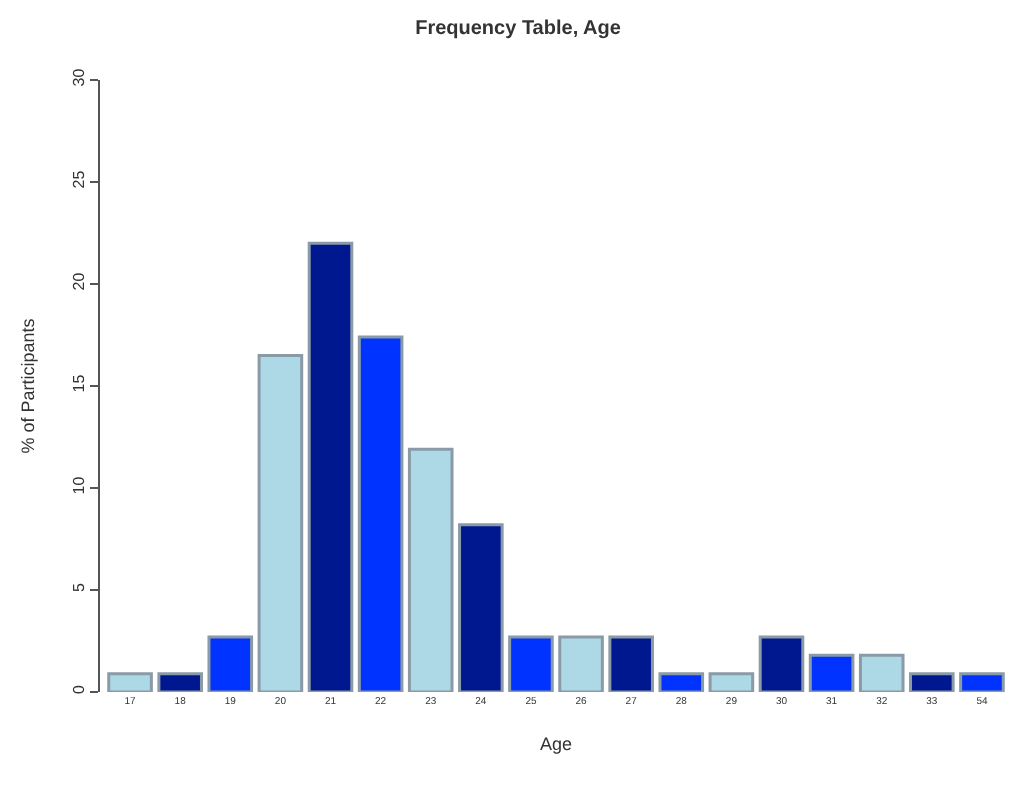 This screenshot has width=1036, height=802. I want to click on y-tick-label: 5, so click(78, 587).